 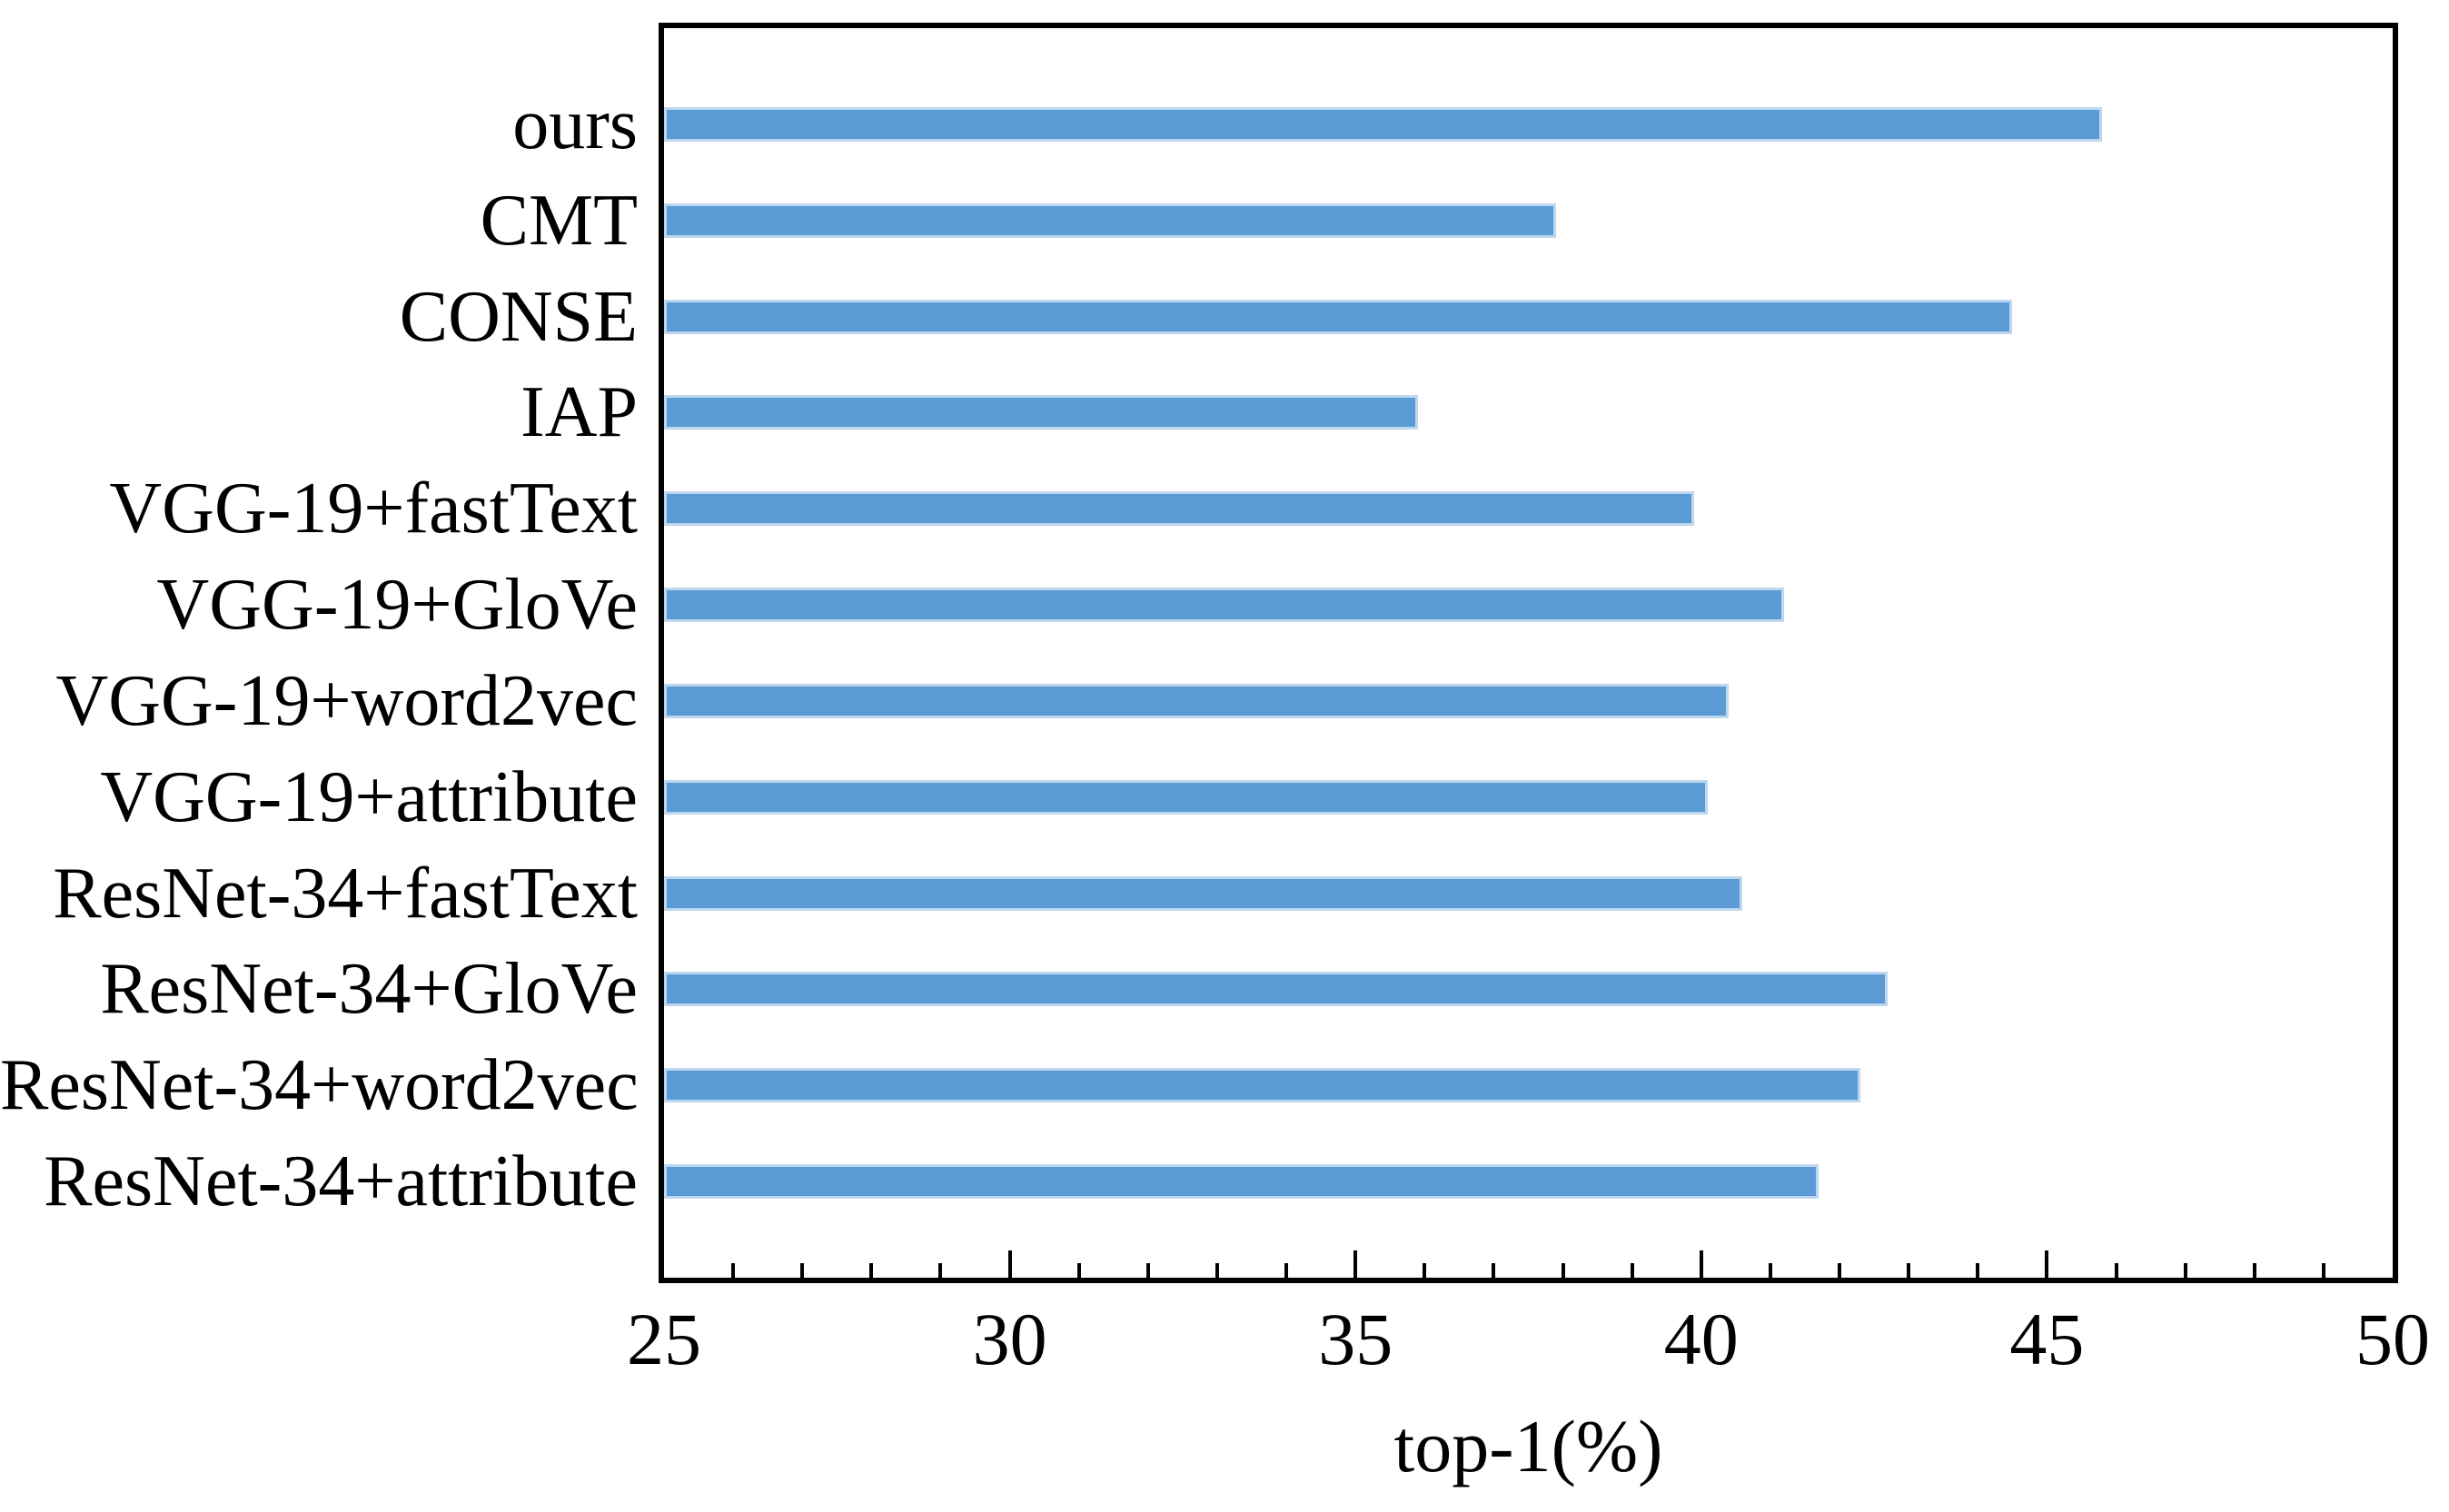 What do you see at coordinates (373, 509) in the screenshot?
I see `category-label: VGG-19+fastText` at bounding box center [373, 509].